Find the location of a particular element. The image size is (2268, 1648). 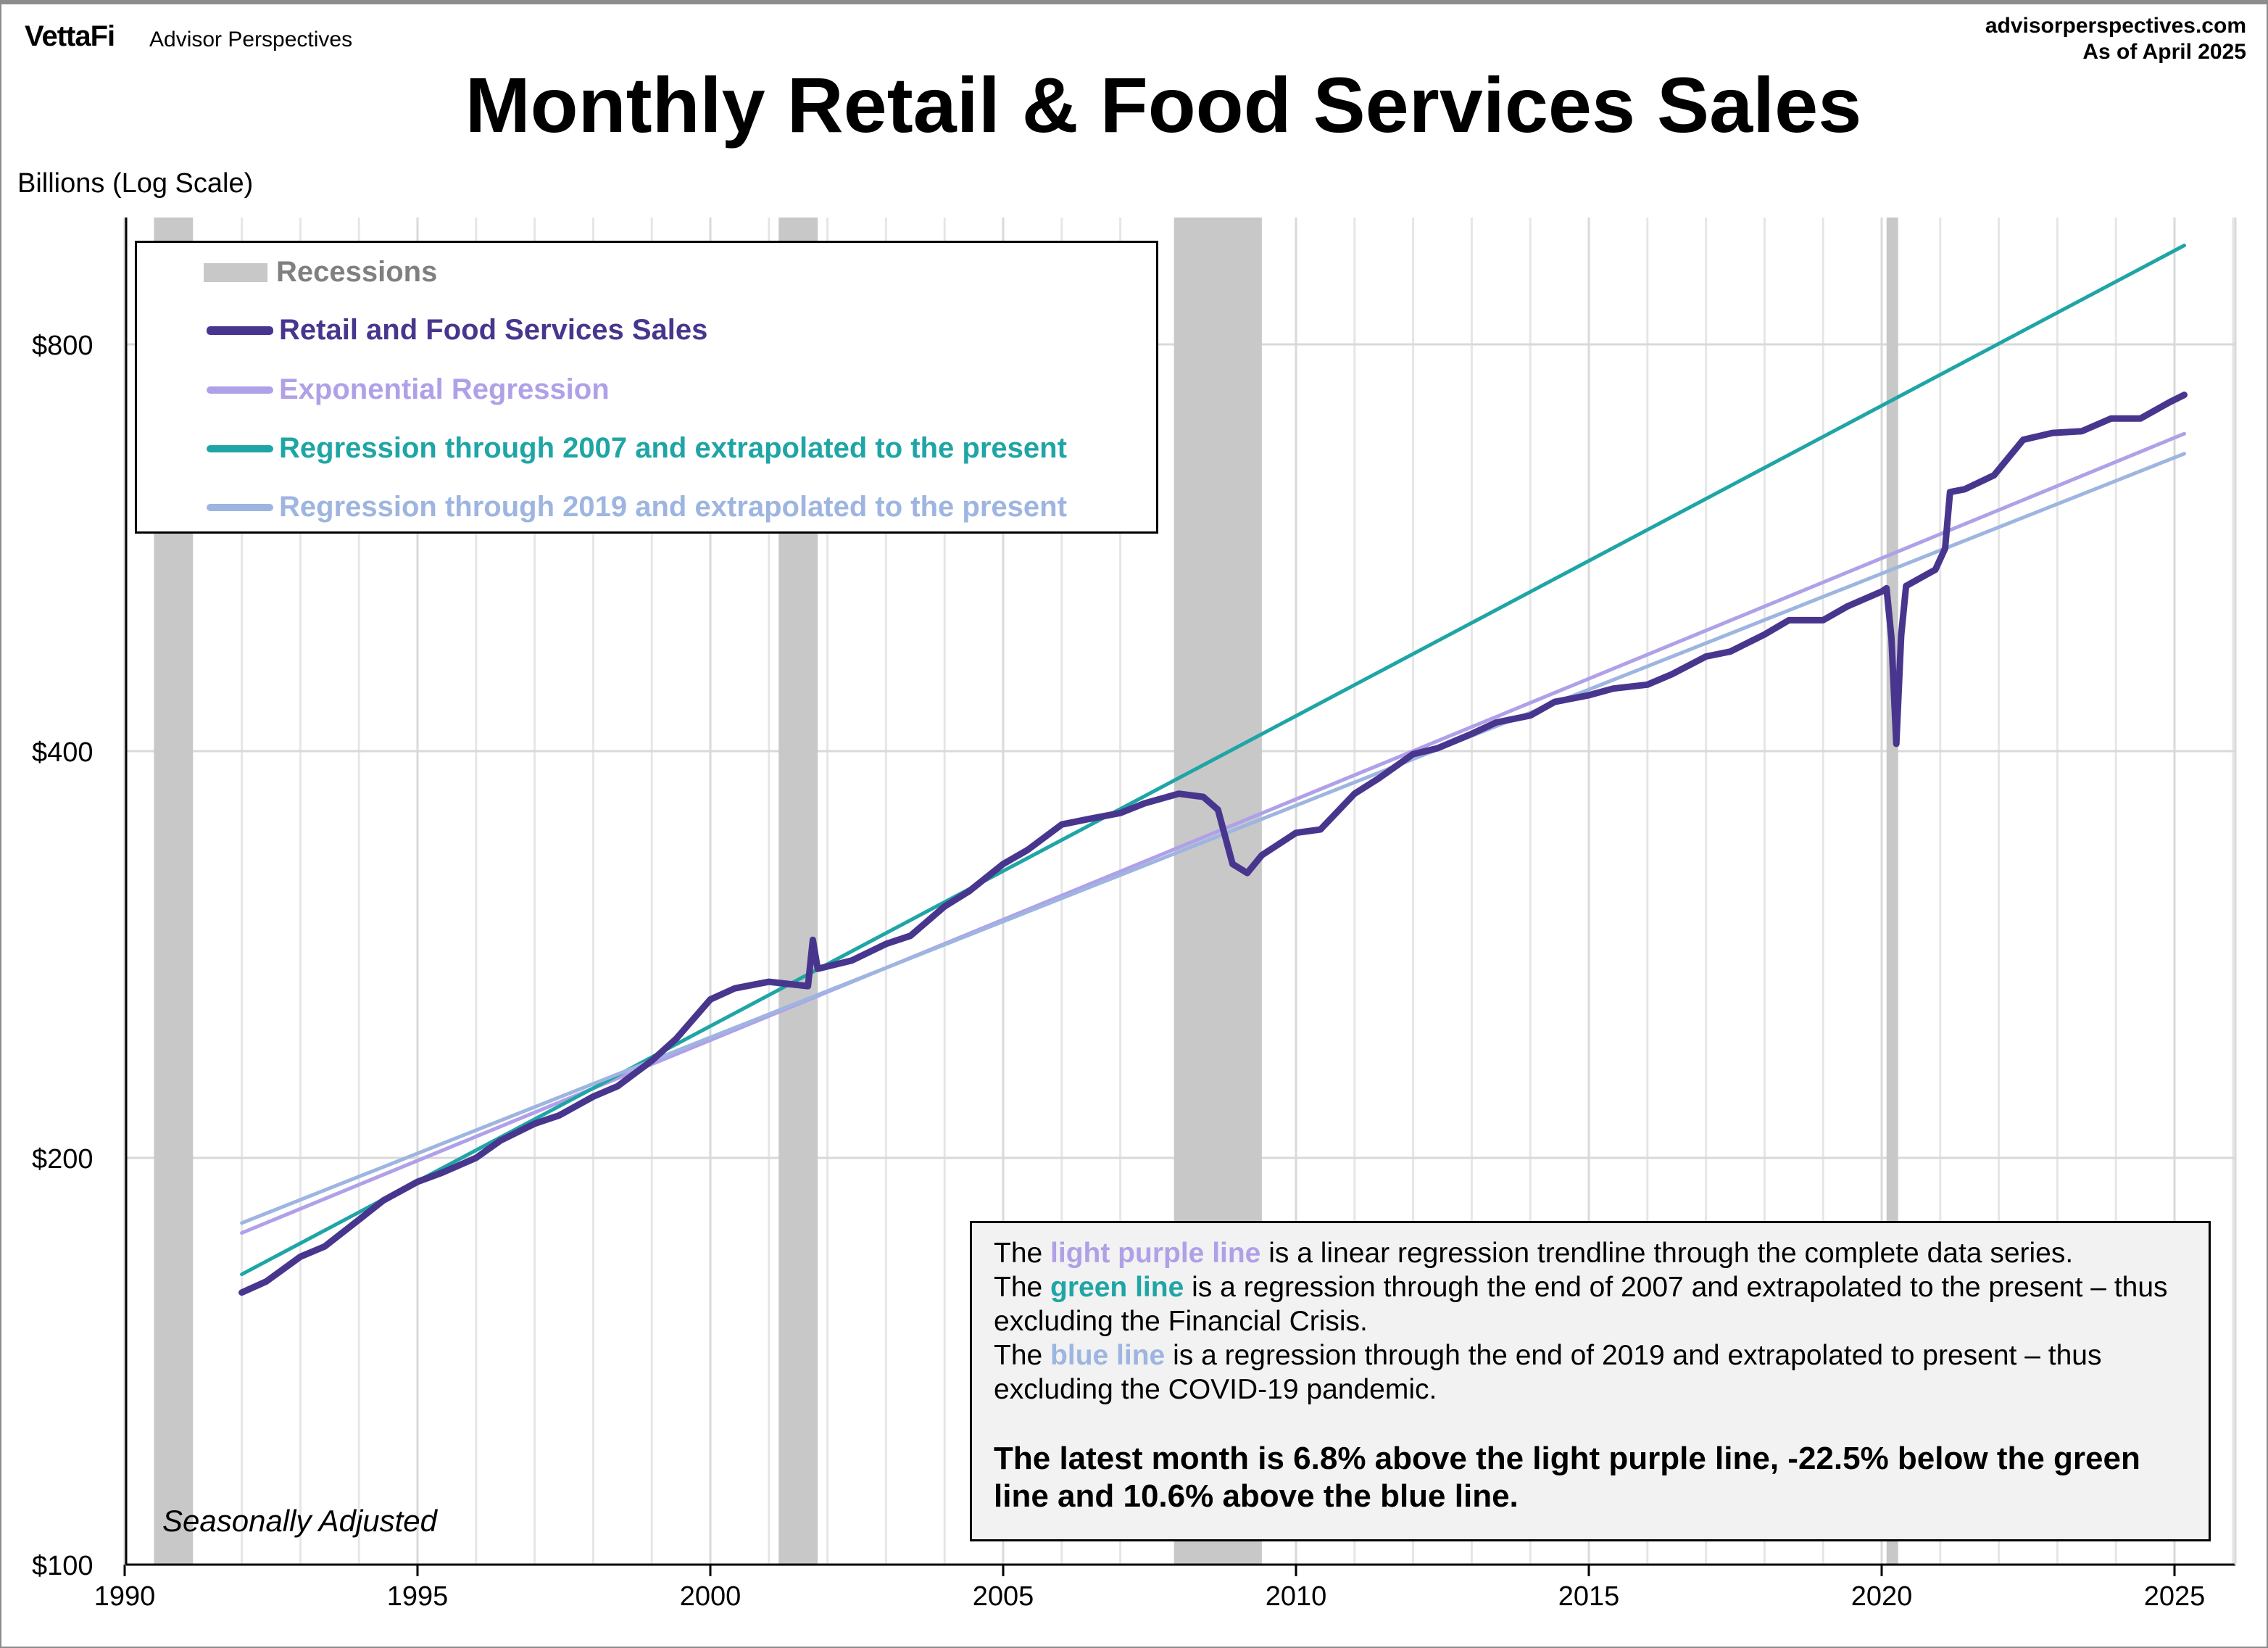

x-tick-label: 2020 is located at coordinates (1882, 1596).